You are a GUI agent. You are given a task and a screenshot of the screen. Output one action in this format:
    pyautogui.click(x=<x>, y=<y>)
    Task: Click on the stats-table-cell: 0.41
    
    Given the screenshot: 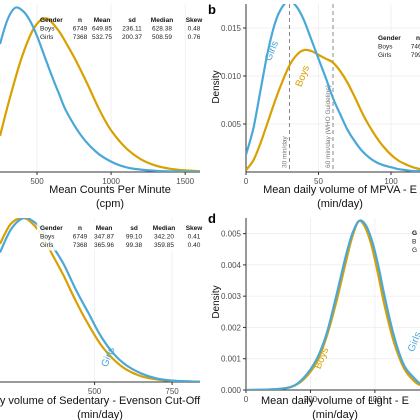 What is the action you would take?
    pyautogui.click(x=194, y=237)
    